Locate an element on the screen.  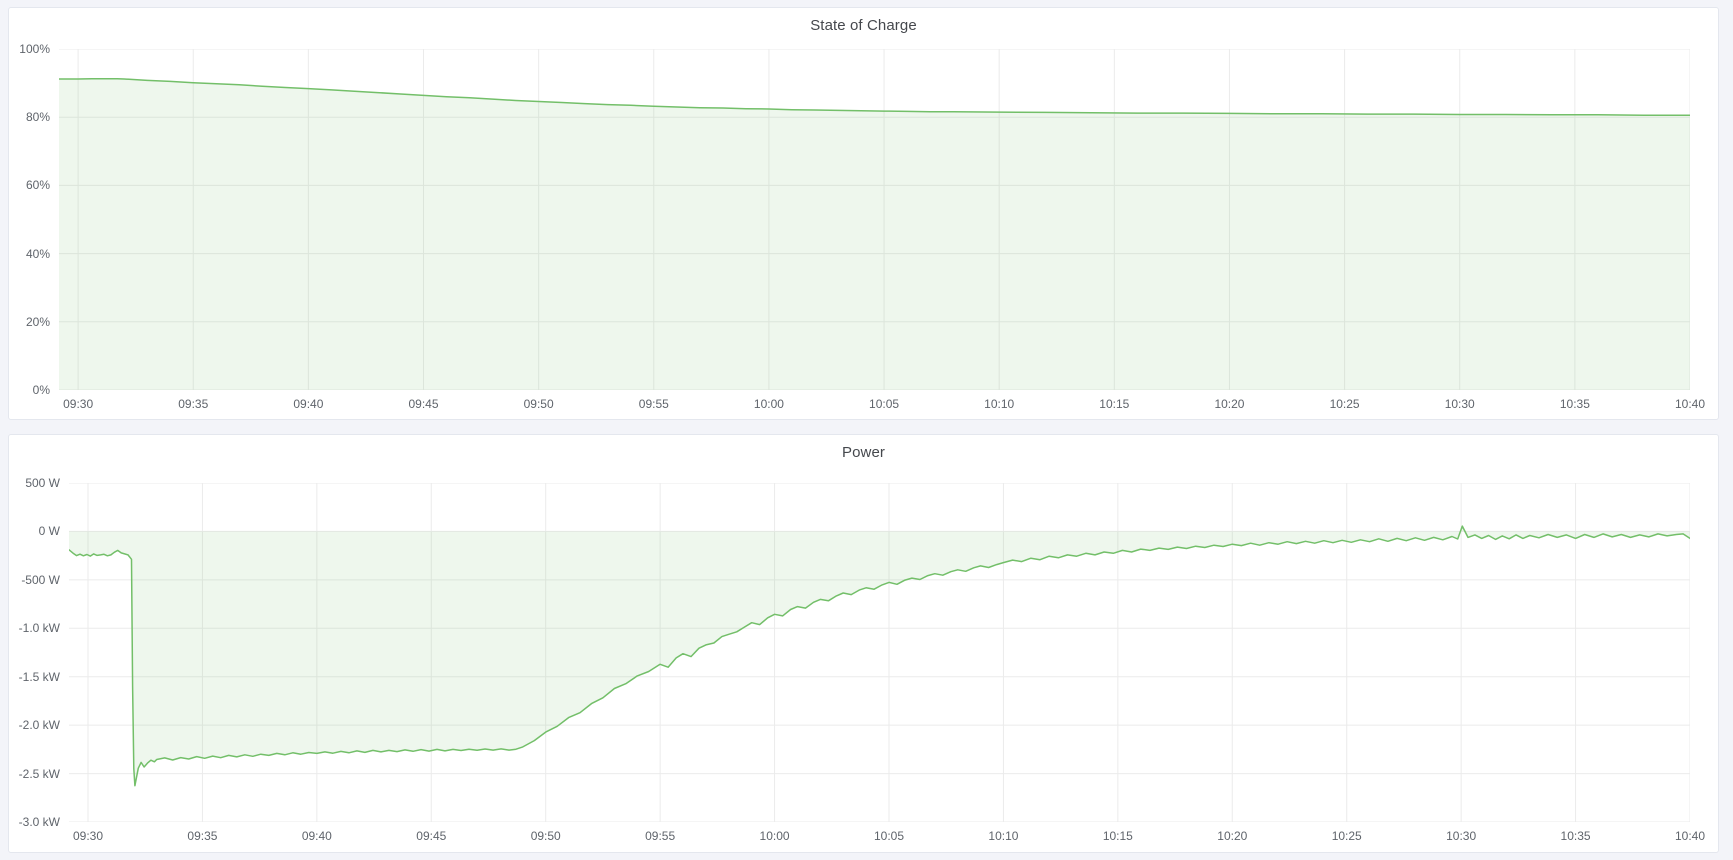
y-axis-tick-label: 60% is located at coordinates (37, 185).